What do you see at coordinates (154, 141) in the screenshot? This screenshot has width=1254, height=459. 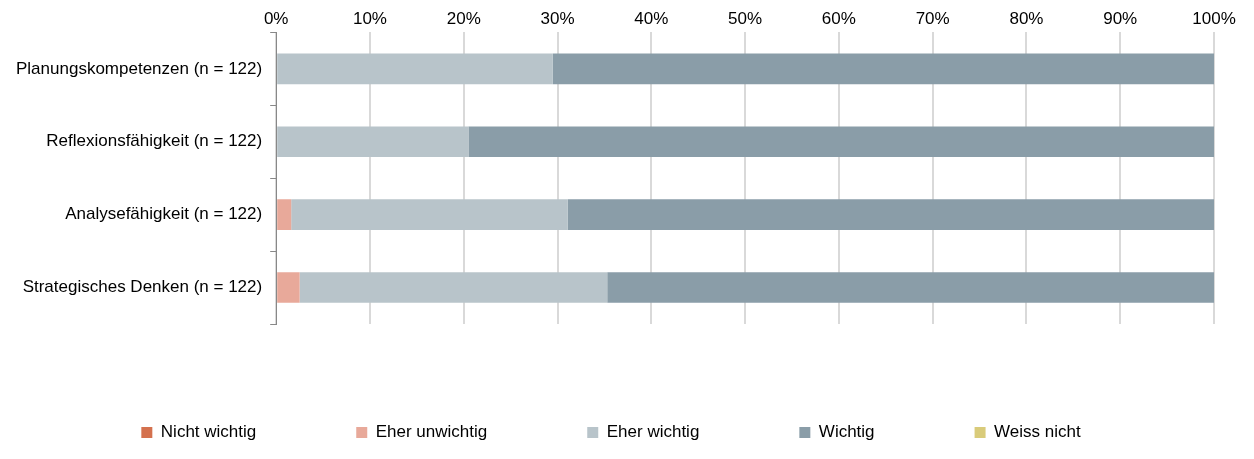 I see `y-tick-label: Reflexionsfähigkeit (n = 122)` at bounding box center [154, 141].